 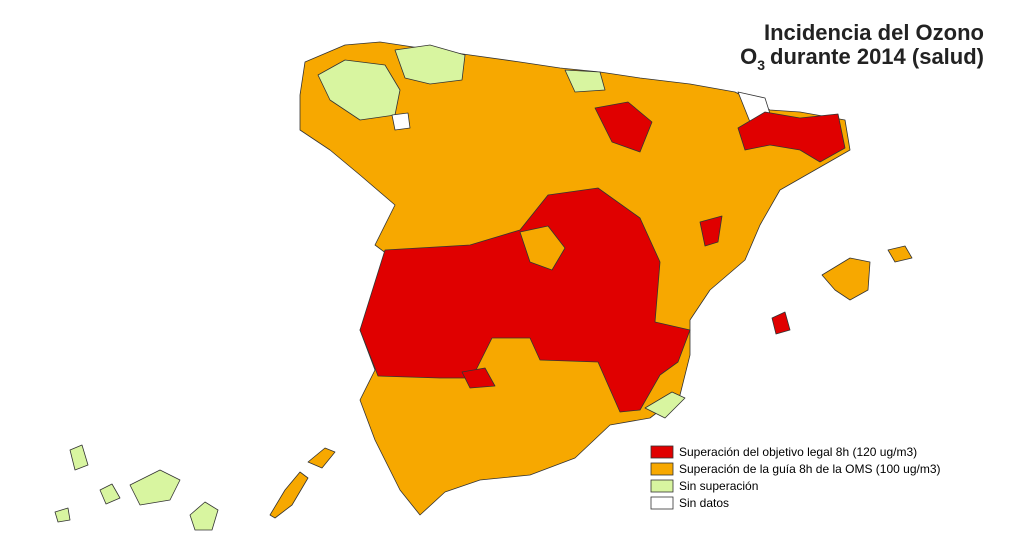 What do you see at coordinates (718, 486) in the screenshot?
I see `legend-label: Sin superación` at bounding box center [718, 486].